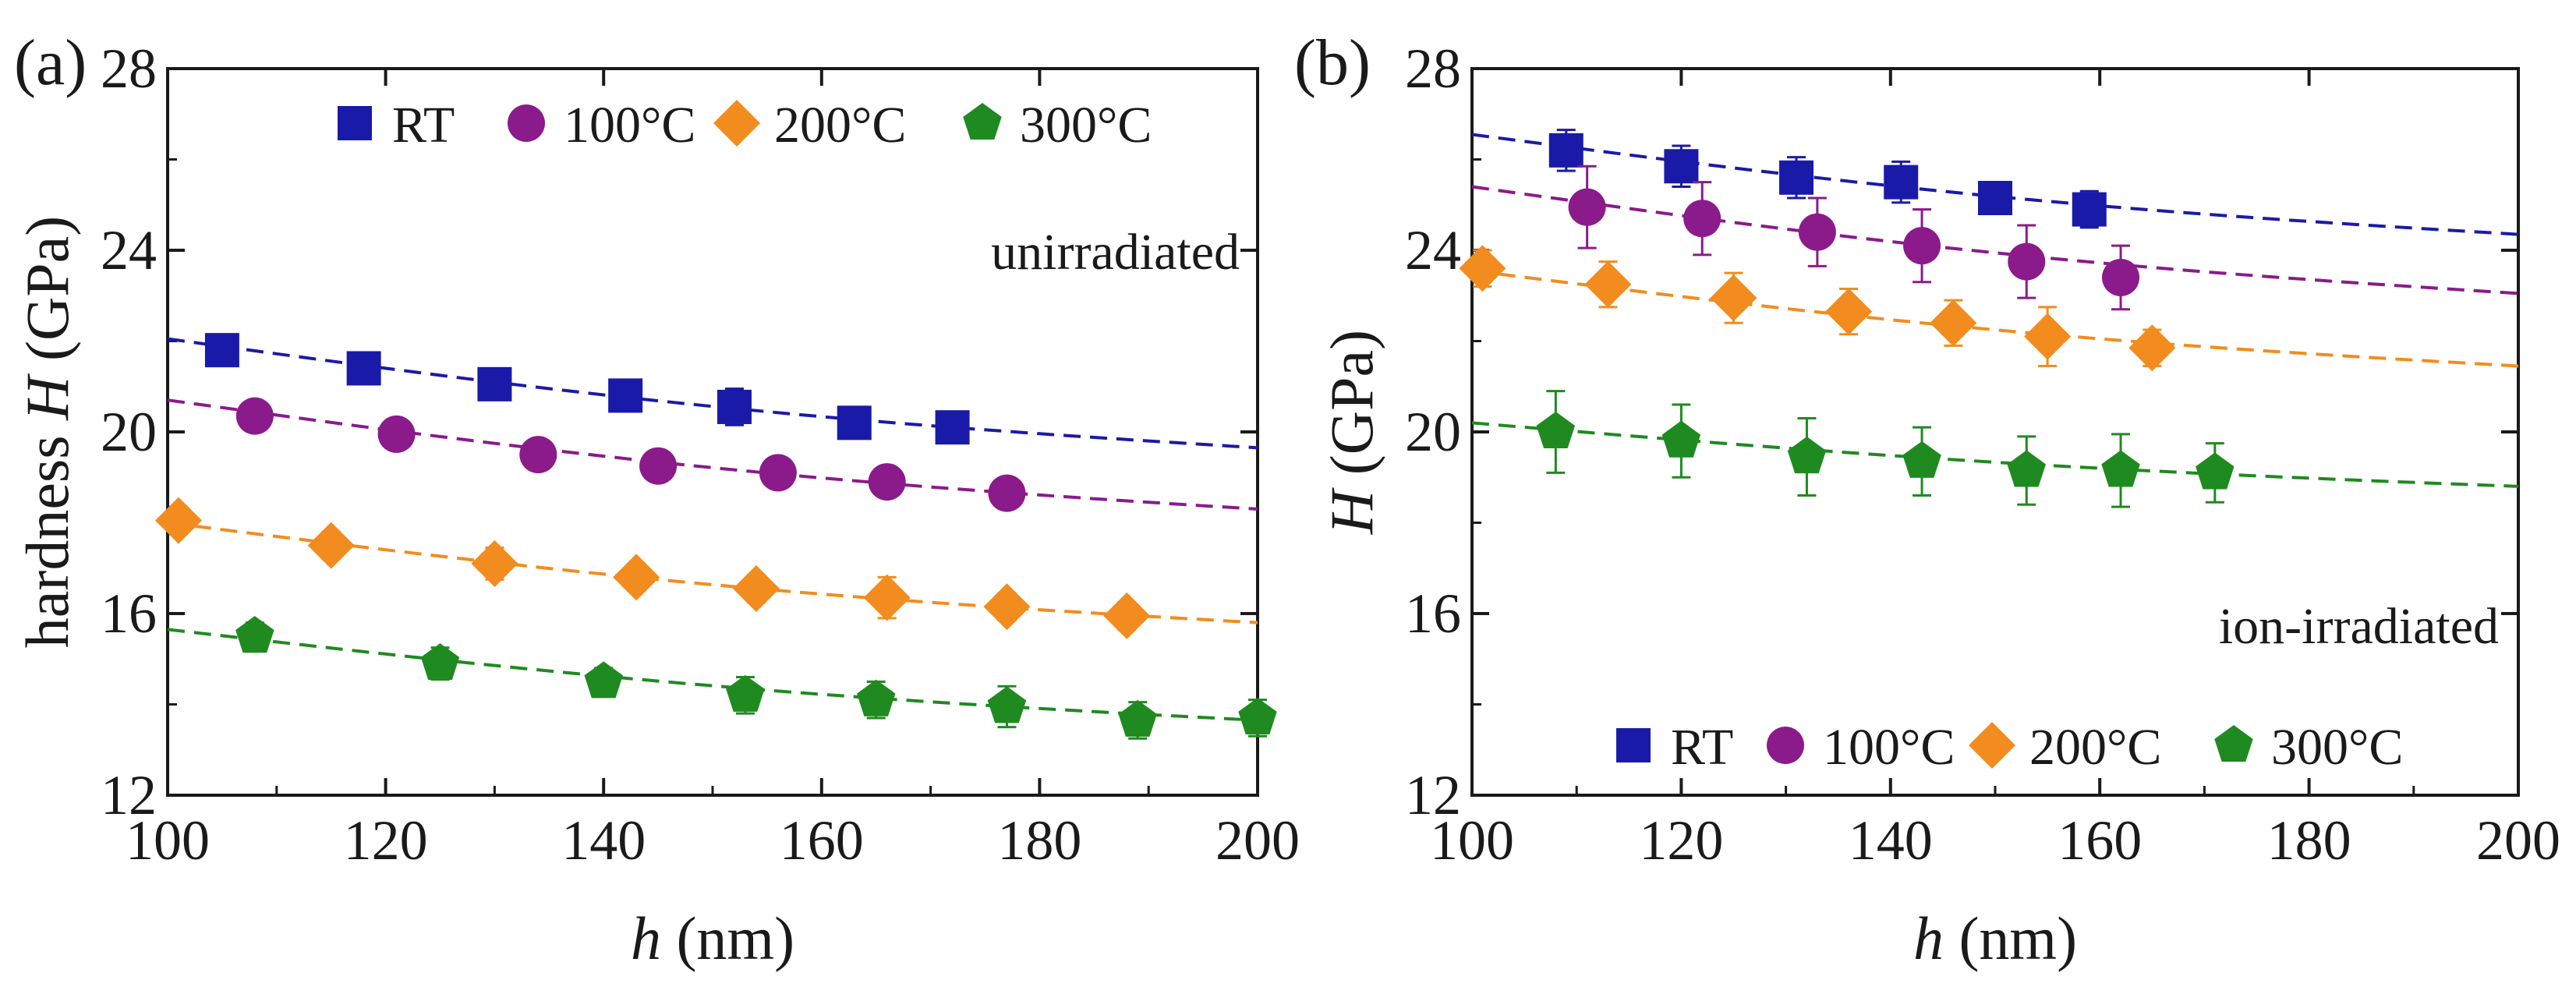 The height and width of the screenshot is (987, 2576). Describe the element at coordinates (840, 125) in the screenshot. I see `legend-label: 200°C` at that location.